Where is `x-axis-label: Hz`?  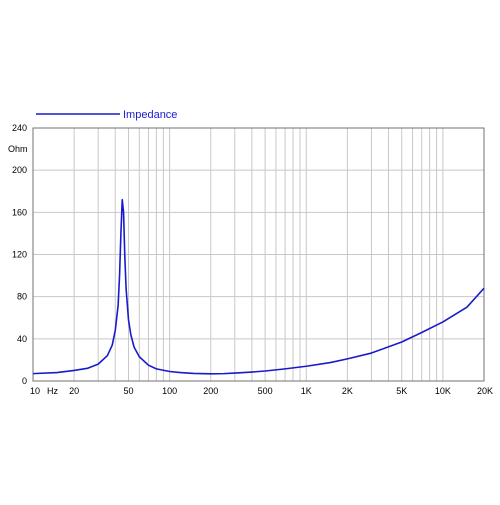 x-axis-label: Hz is located at coordinates (52, 391).